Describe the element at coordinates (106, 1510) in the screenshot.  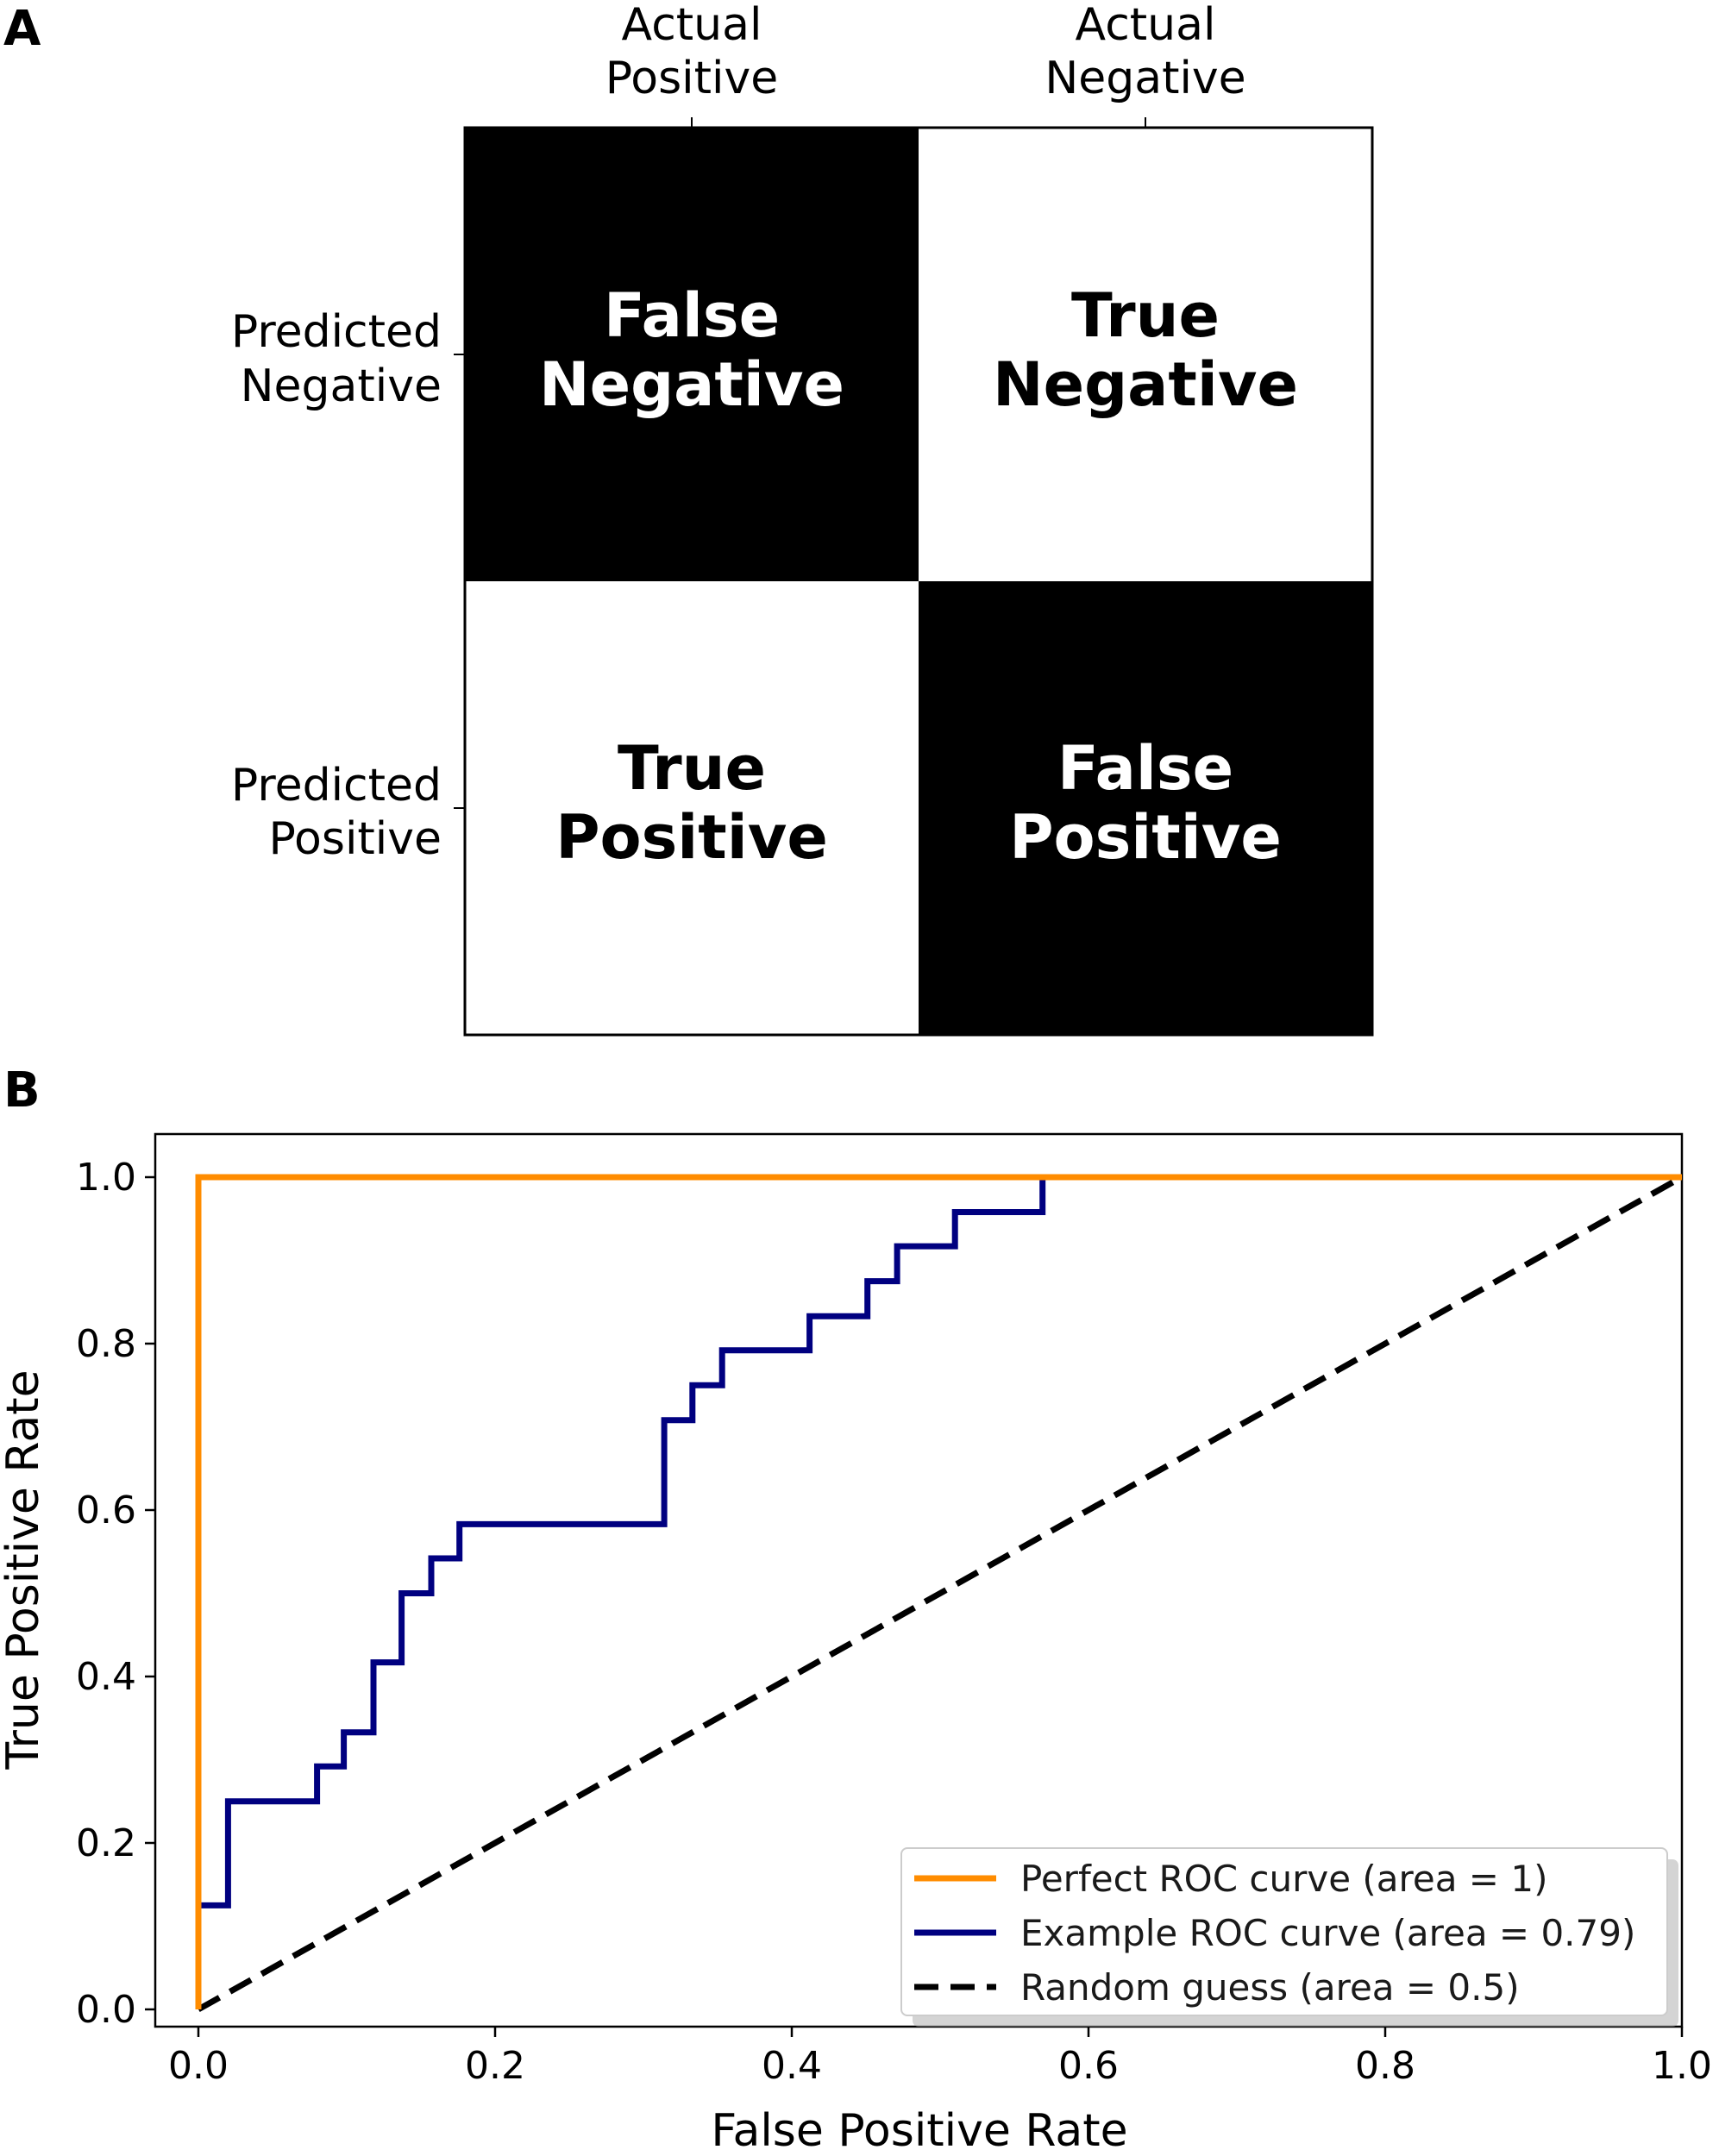
I see `y-tick-label: 0.6` at that location.